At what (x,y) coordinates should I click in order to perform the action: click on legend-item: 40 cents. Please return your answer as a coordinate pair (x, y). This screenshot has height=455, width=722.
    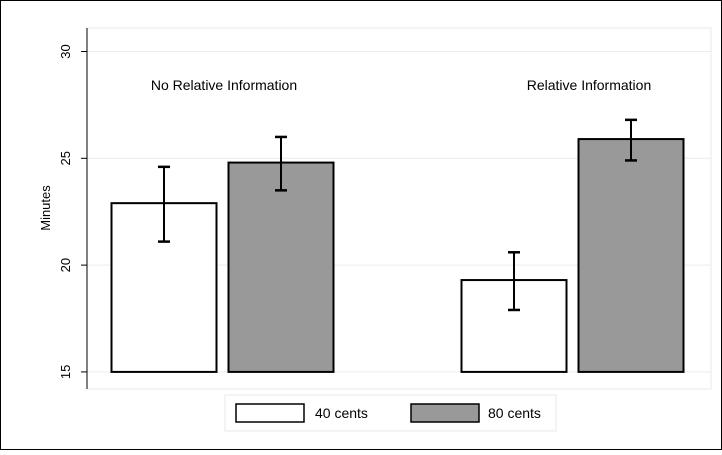
    Looking at the image, I should click on (301, 413).